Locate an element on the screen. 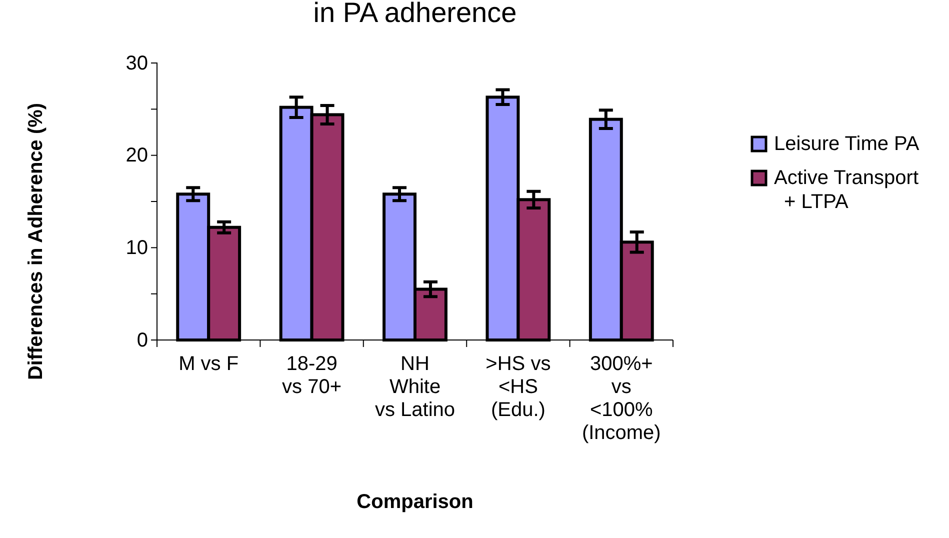 The image size is (949, 538). y-tick-label: 20 is located at coordinates (137, 155).